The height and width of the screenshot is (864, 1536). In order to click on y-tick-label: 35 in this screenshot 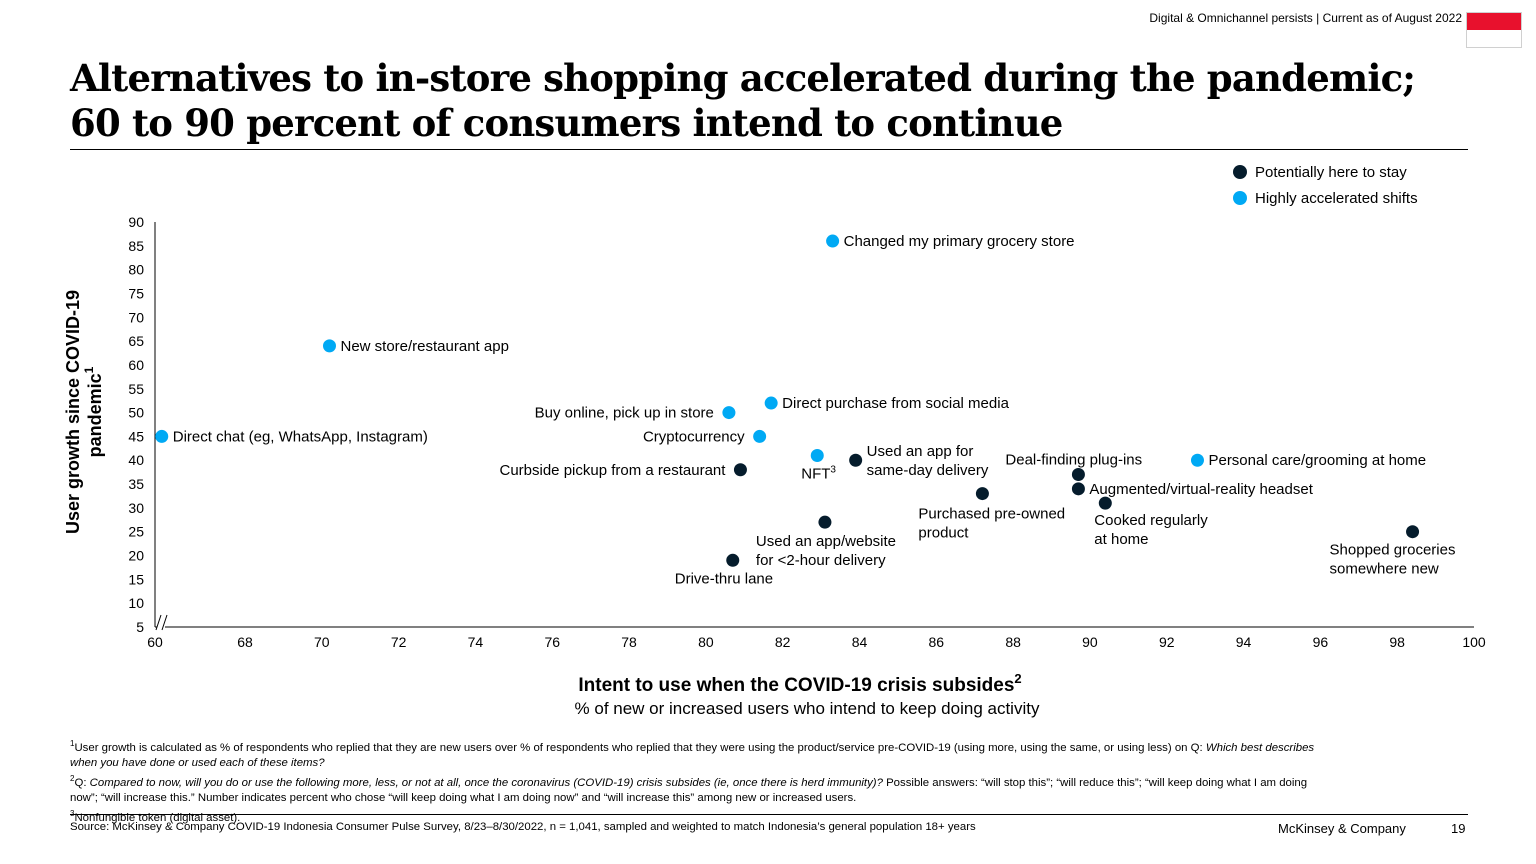, I will do `click(136, 484)`.